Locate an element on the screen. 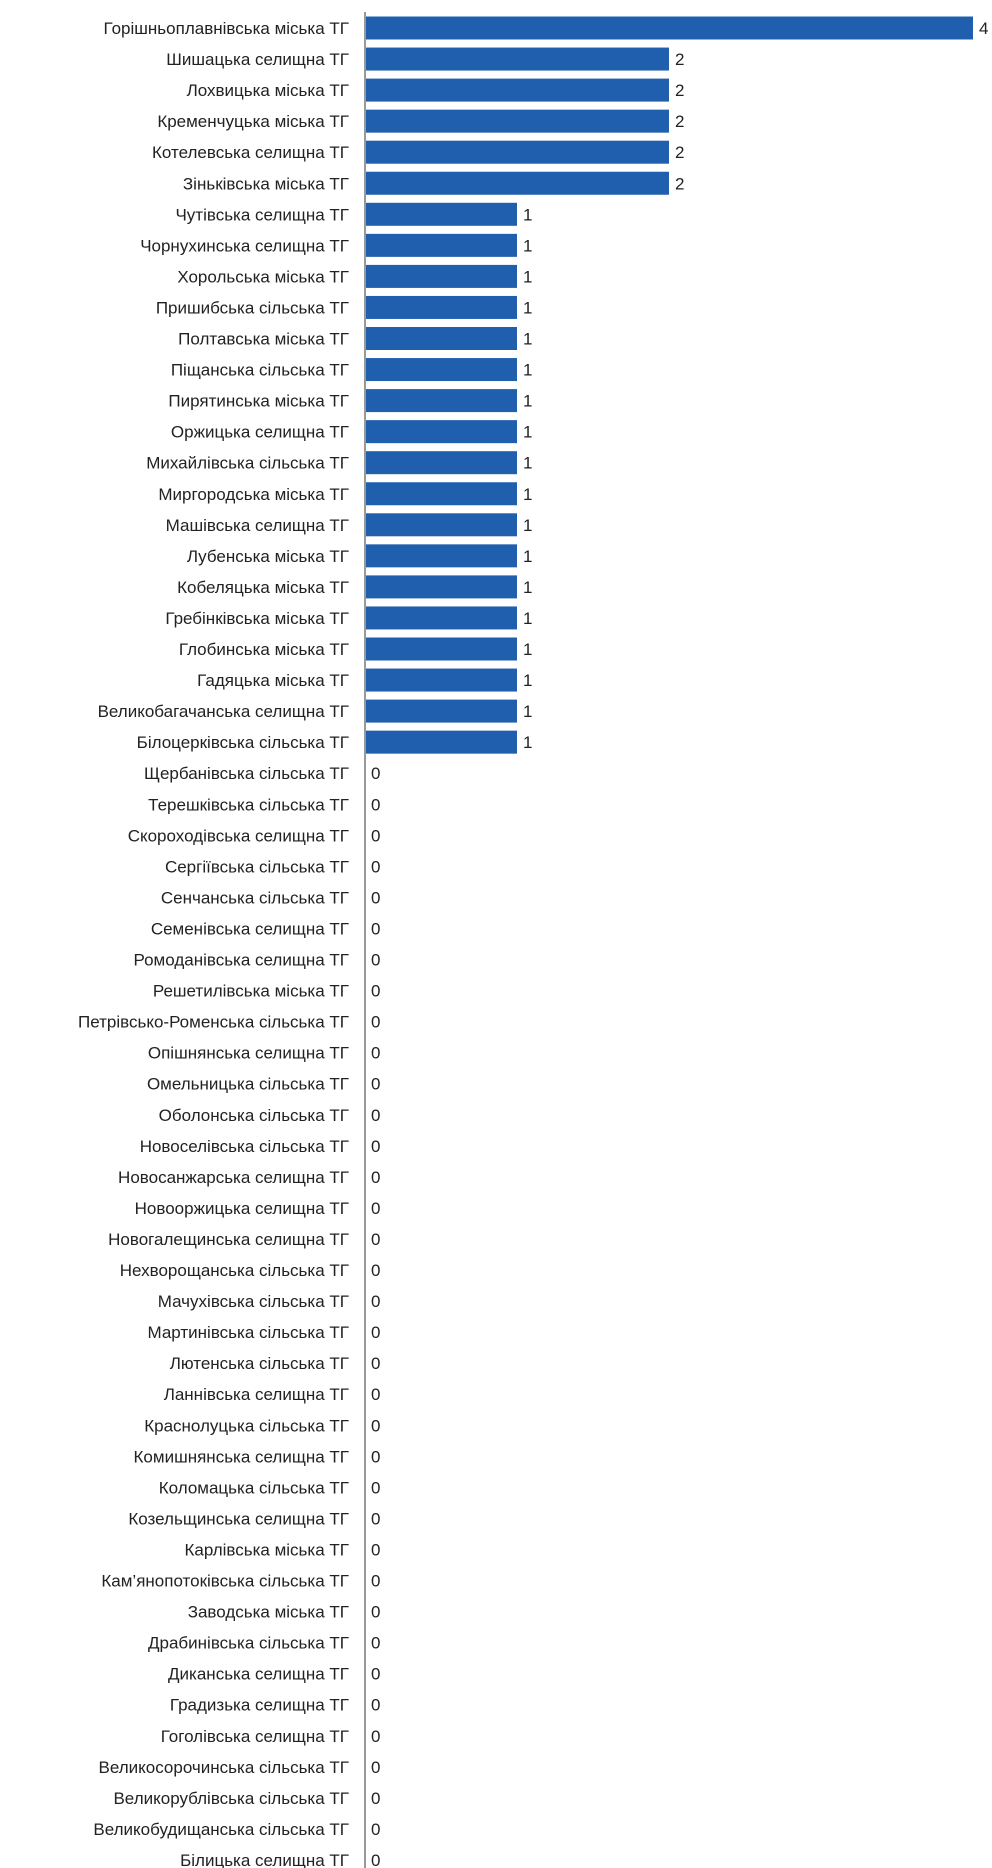 This screenshot has height=1868, width=992. category-label: Оржицька селищна ТГ is located at coordinates (260, 432).